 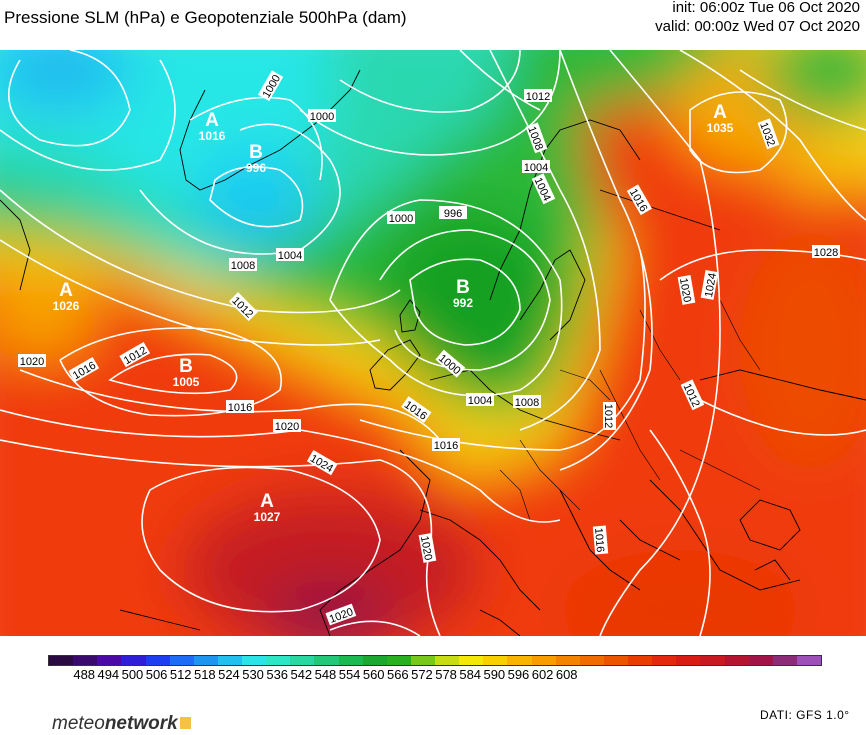 What do you see at coordinates (66, 306) in the screenshot?
I see `center-value: 1026` at bounding box center [66, 306].